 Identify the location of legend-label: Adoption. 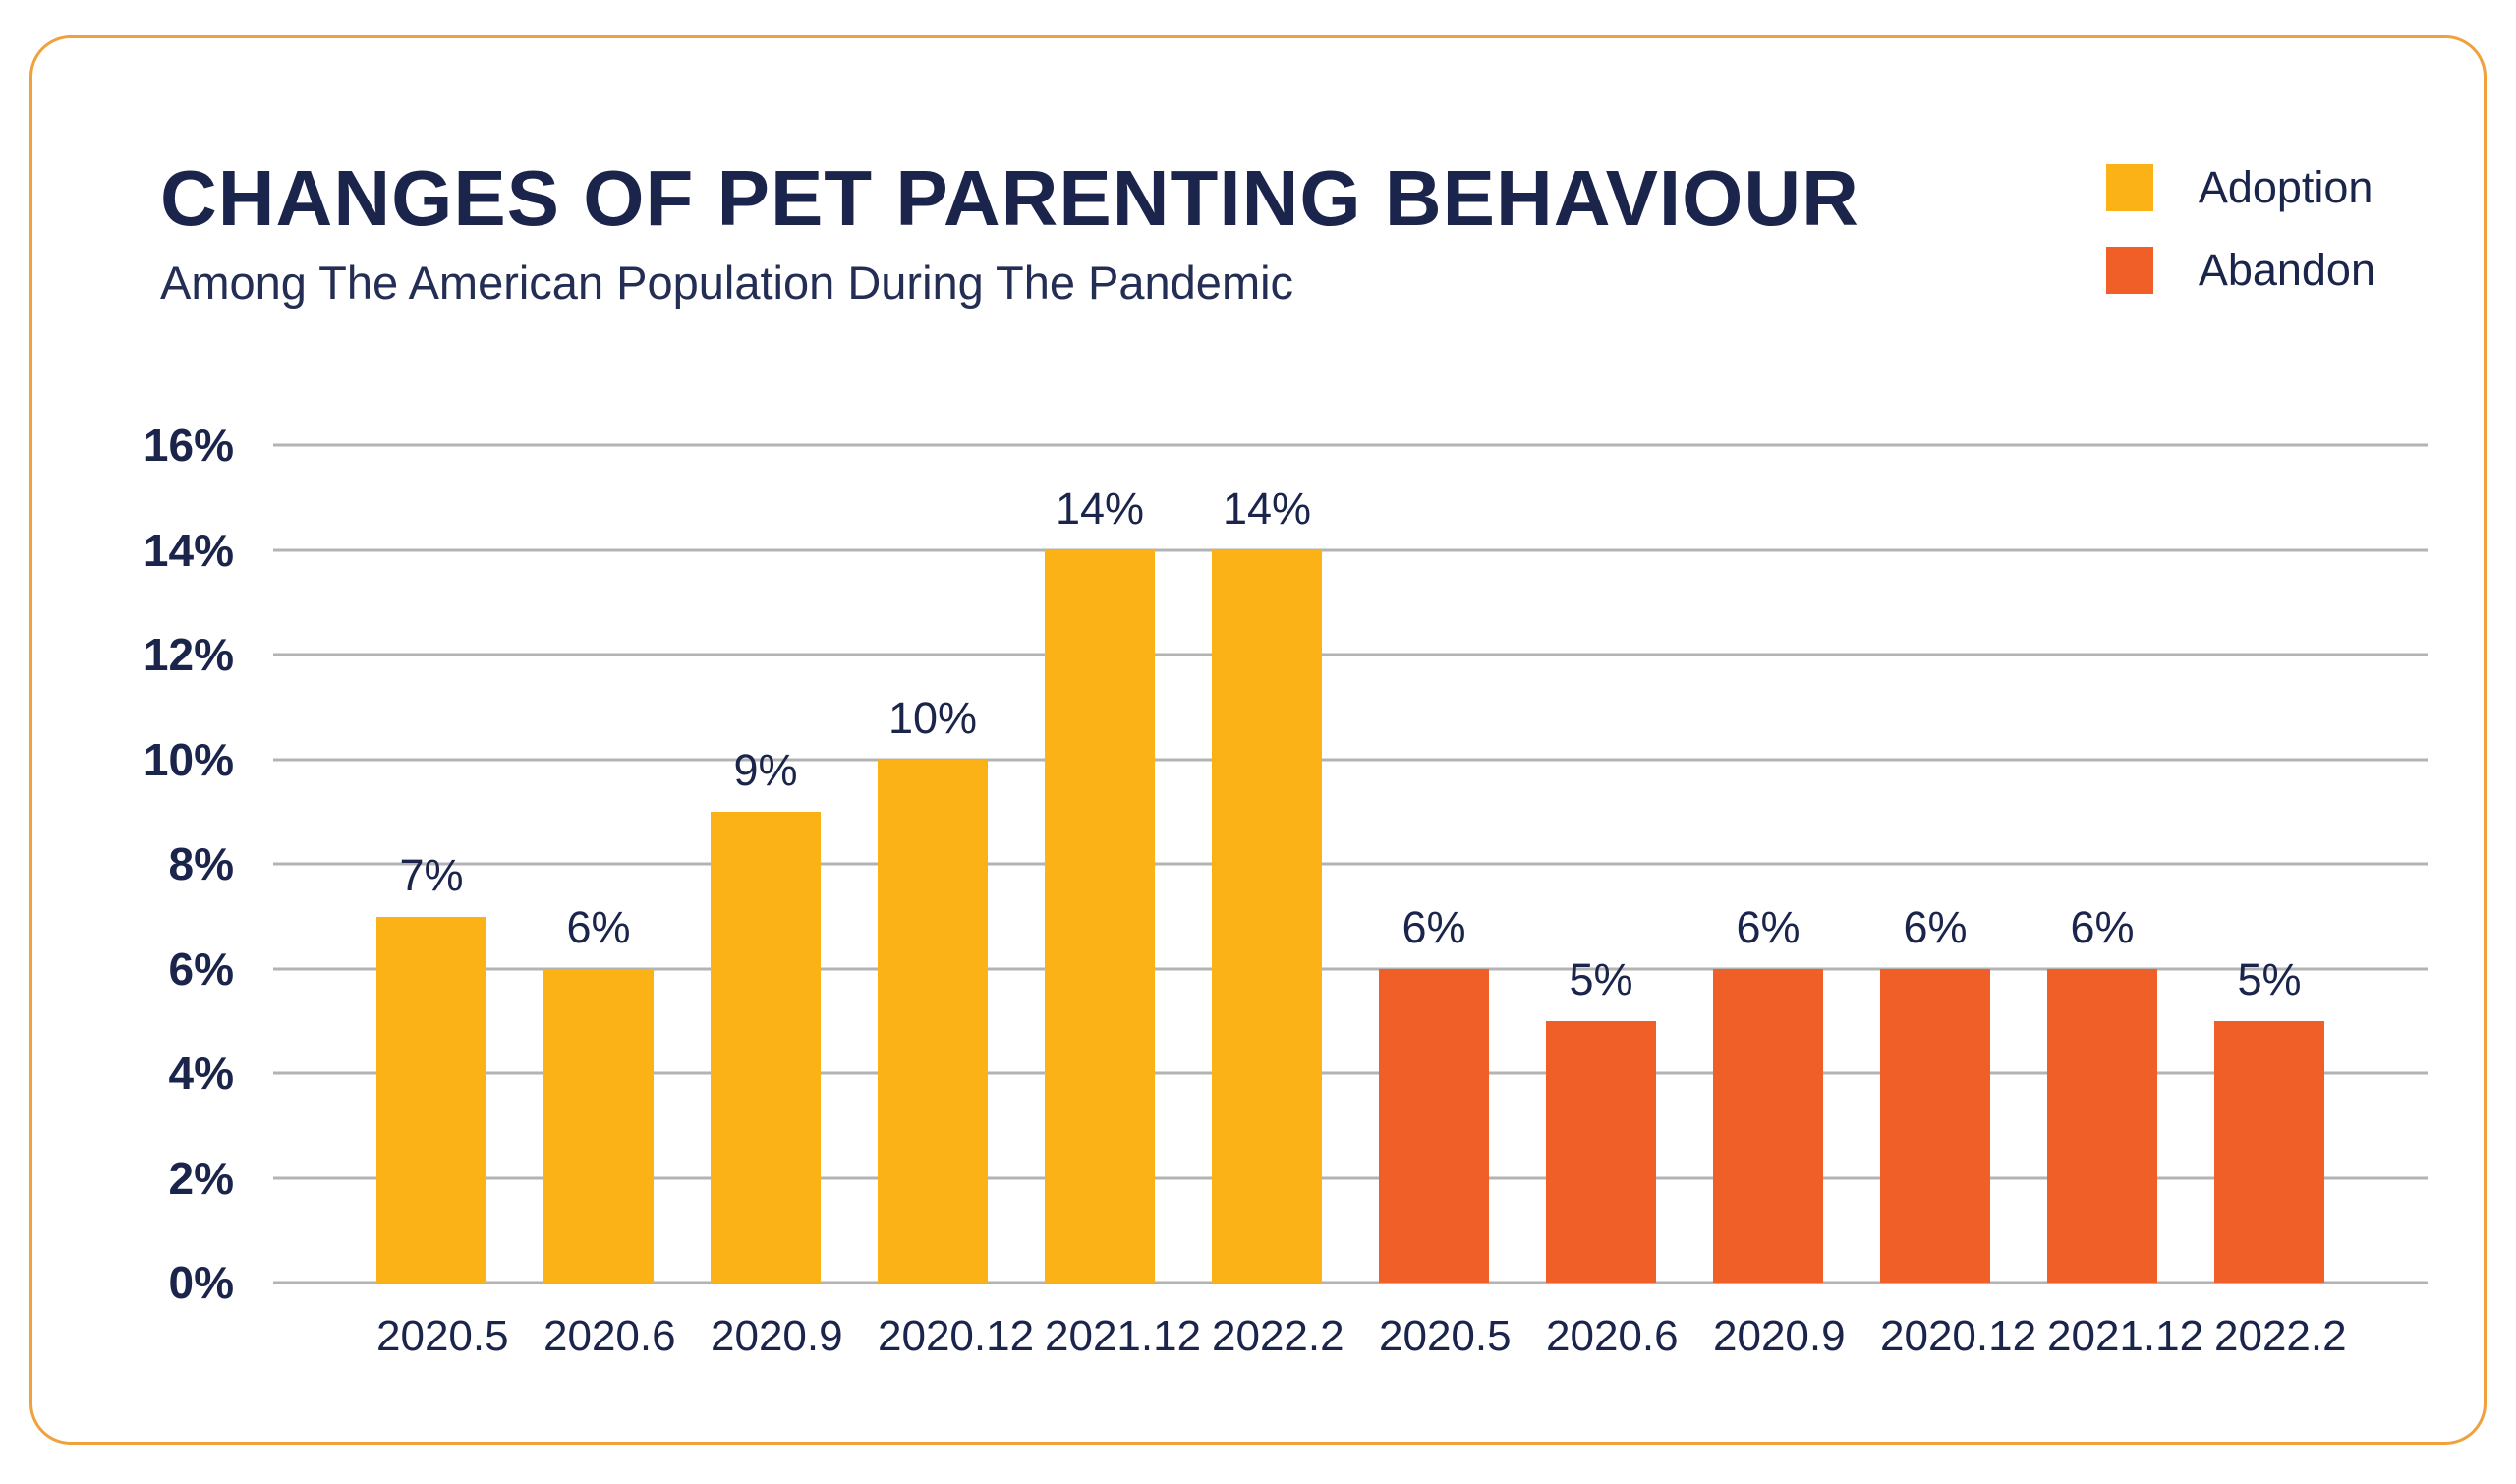
(2285, 187).